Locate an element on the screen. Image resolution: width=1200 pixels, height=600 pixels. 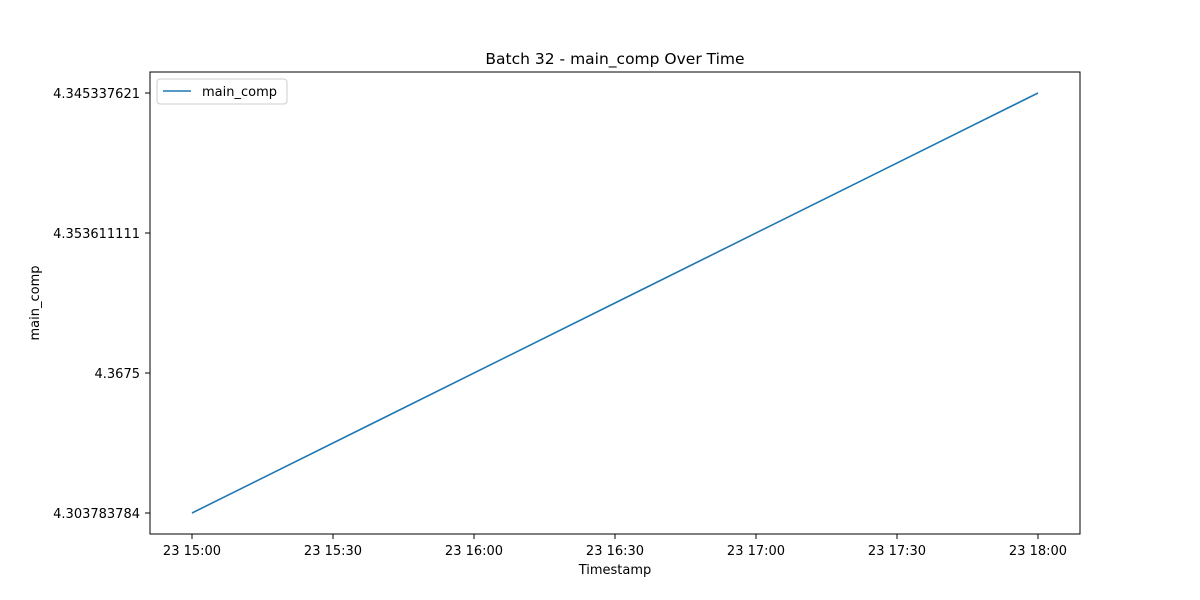
x-tick-label-1: 23 15:30 is located at coordinates (333, 551).